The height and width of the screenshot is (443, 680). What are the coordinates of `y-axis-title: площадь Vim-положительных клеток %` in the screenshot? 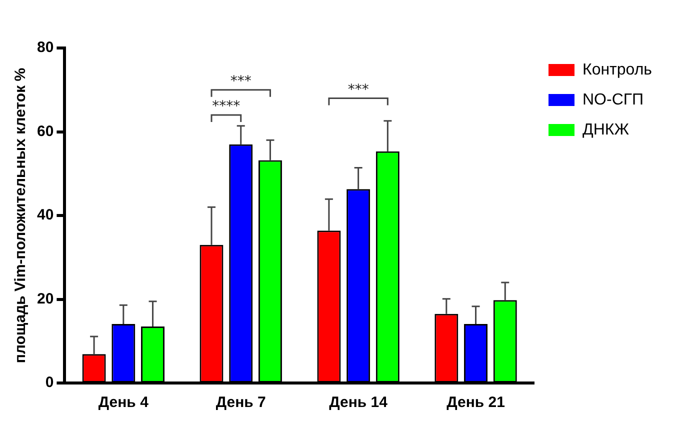 It's located at (21, 216).